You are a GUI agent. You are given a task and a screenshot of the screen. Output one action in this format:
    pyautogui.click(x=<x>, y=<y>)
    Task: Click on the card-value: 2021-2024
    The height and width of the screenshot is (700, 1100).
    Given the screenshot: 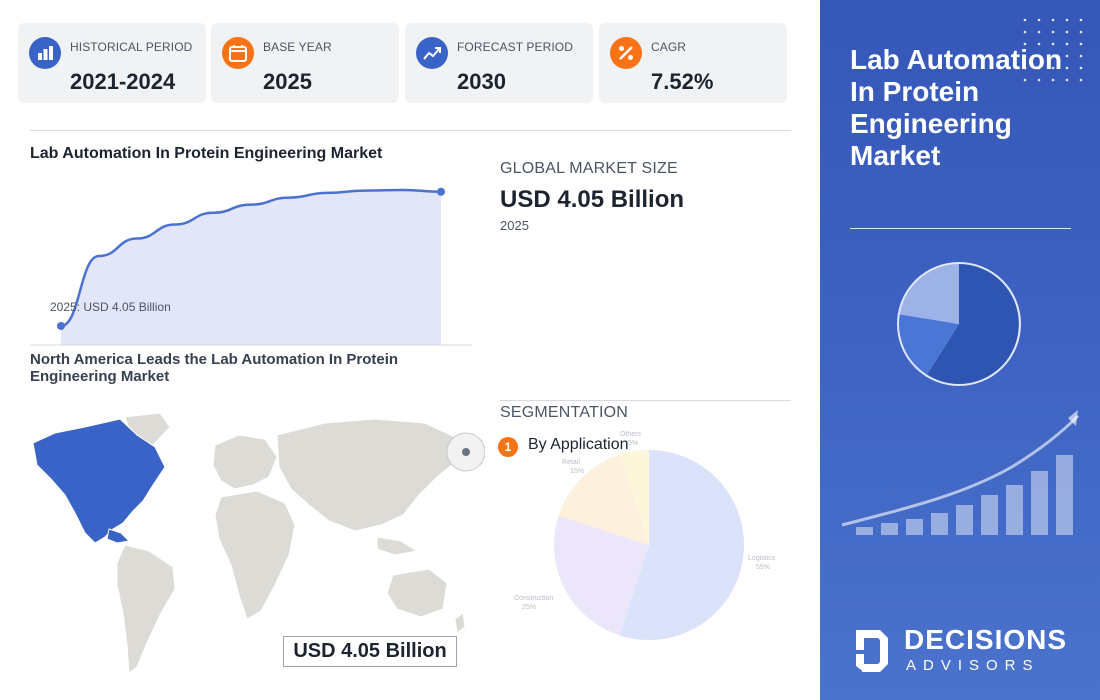 What is the action you would take?
    pyautogui.click(x=123, y=81)
    